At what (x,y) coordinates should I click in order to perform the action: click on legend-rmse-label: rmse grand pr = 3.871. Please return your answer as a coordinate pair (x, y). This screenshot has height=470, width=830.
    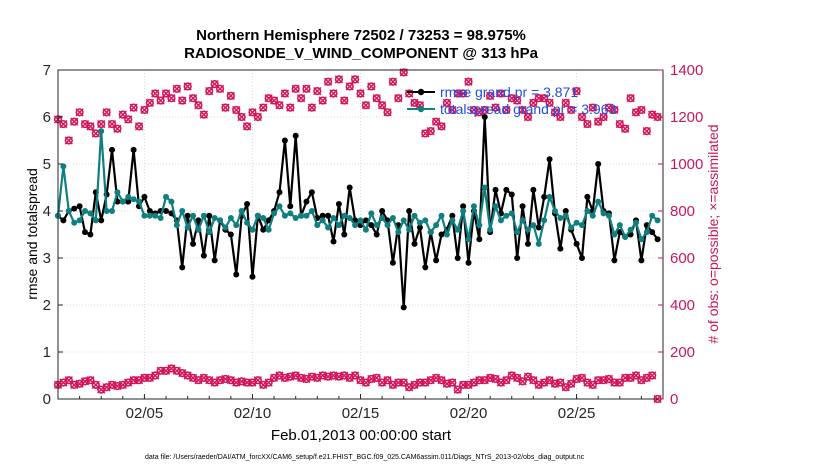
    Looking at the image, I should click on (509, 92).